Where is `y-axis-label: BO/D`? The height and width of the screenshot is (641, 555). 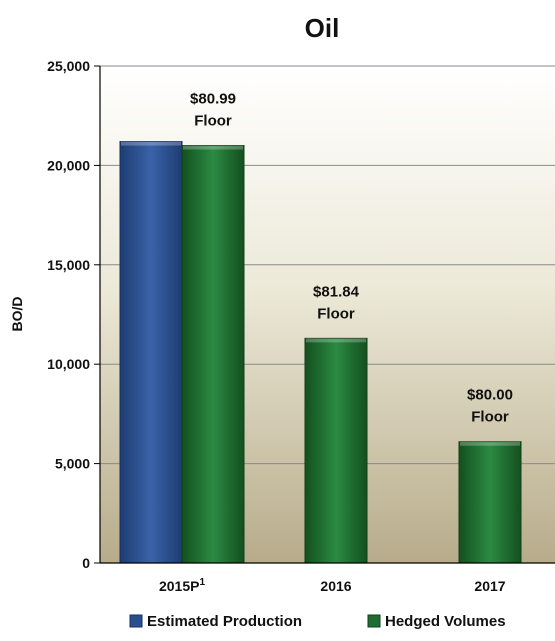 y-axis-label: BO/D is located at coordinates (17, 314).